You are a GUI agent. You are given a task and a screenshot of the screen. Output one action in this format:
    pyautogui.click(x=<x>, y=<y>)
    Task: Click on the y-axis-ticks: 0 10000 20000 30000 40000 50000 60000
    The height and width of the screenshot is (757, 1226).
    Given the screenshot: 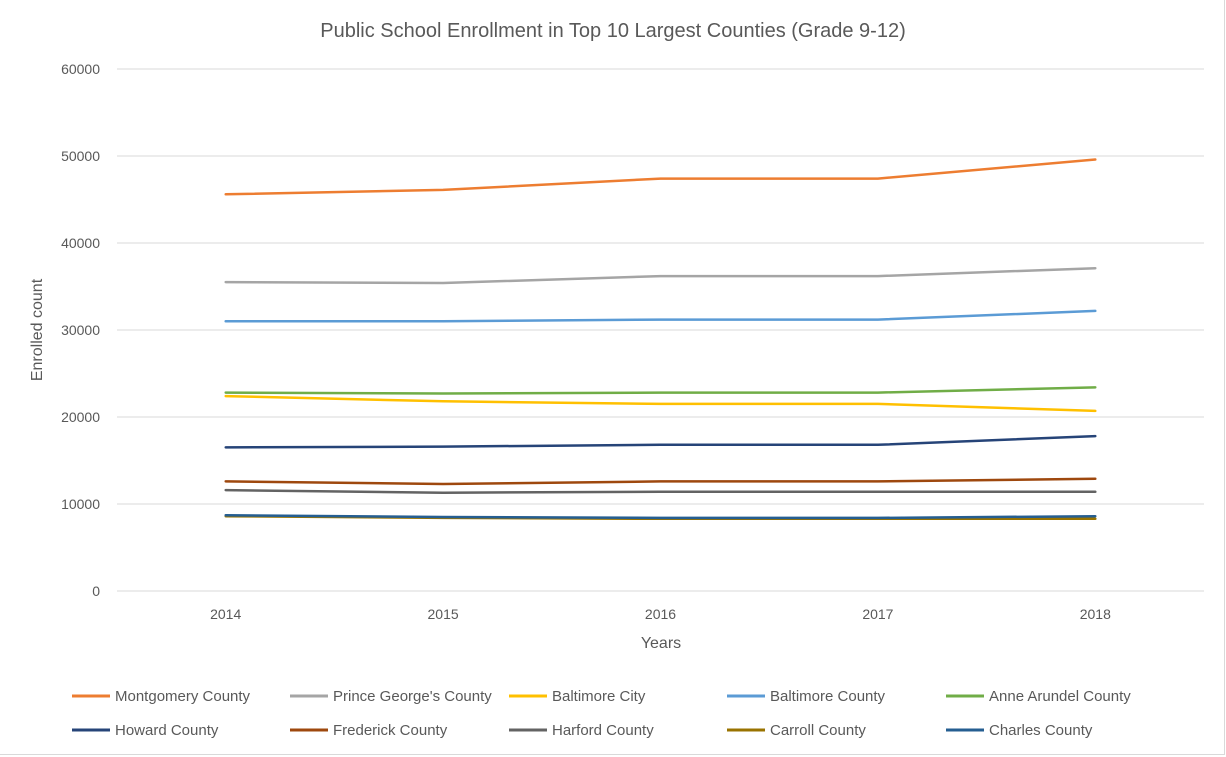 What is the action you would take?
    pyautogui.click(x=80, y=330)
    